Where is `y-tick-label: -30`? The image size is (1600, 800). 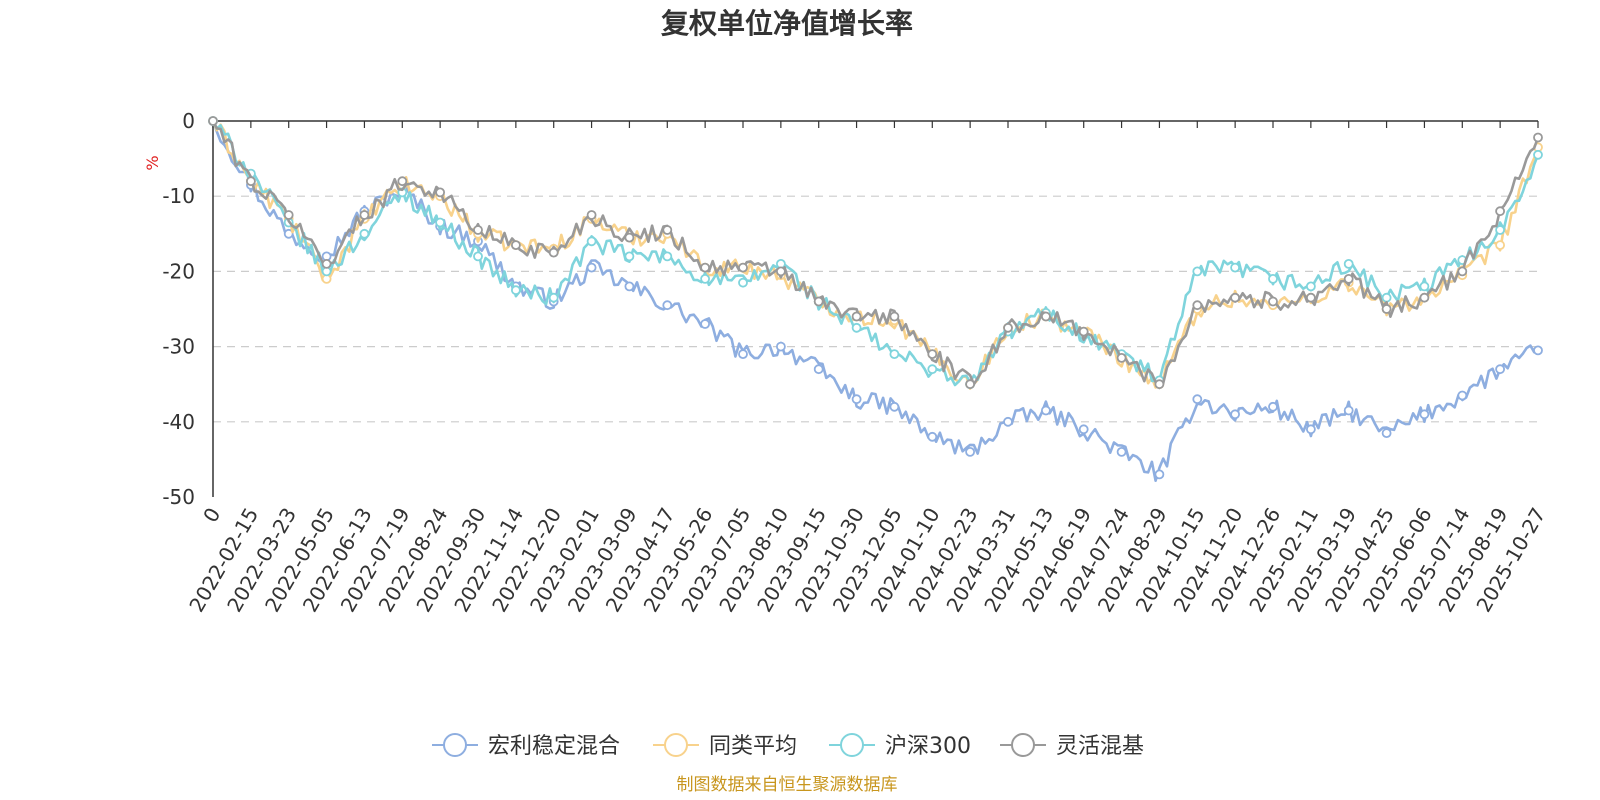
y-tick-label: -30 is located at coordinates (178, 347).